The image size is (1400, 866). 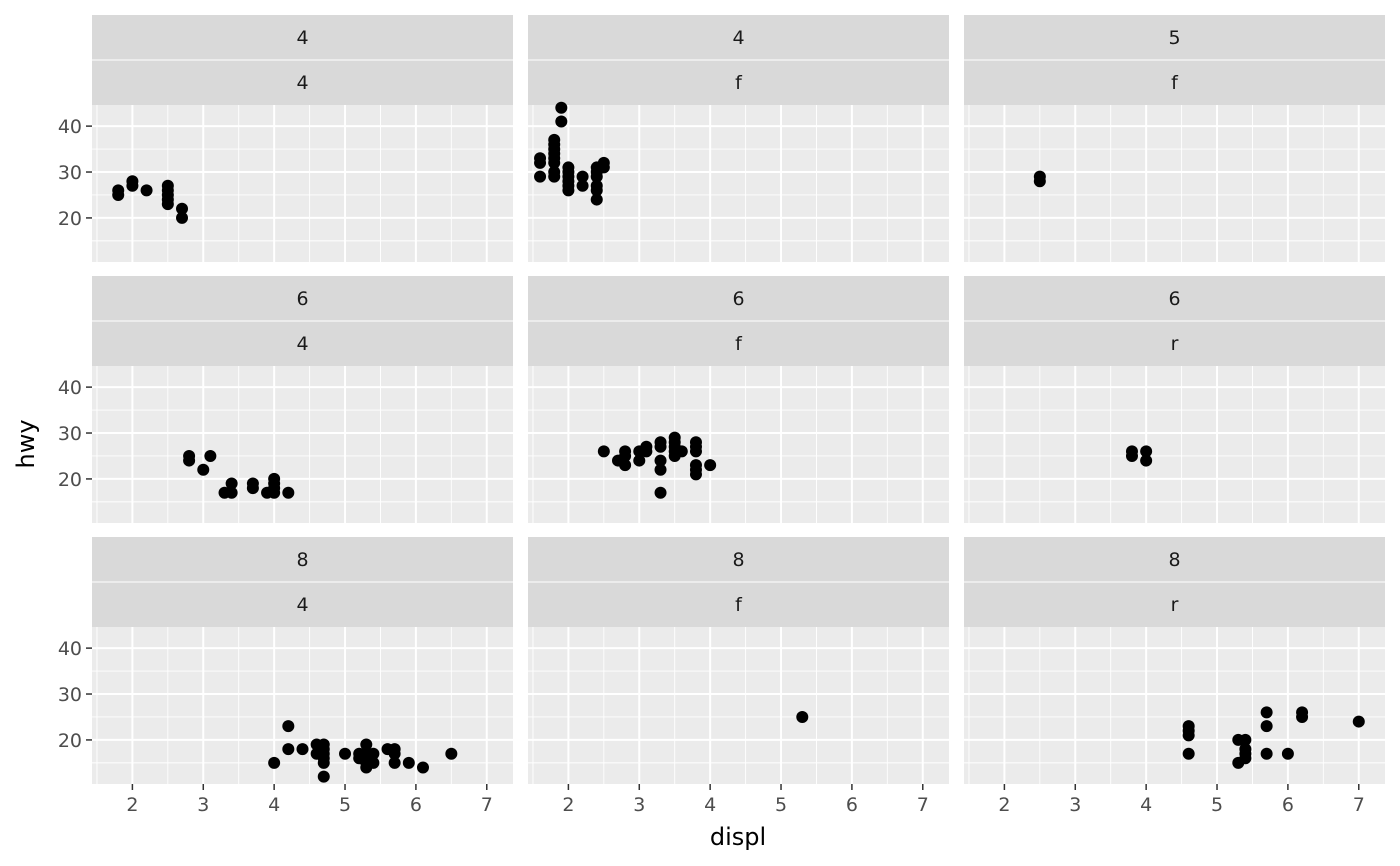 I want to click on y-tick-label: 30, so click(x=70, y=695).